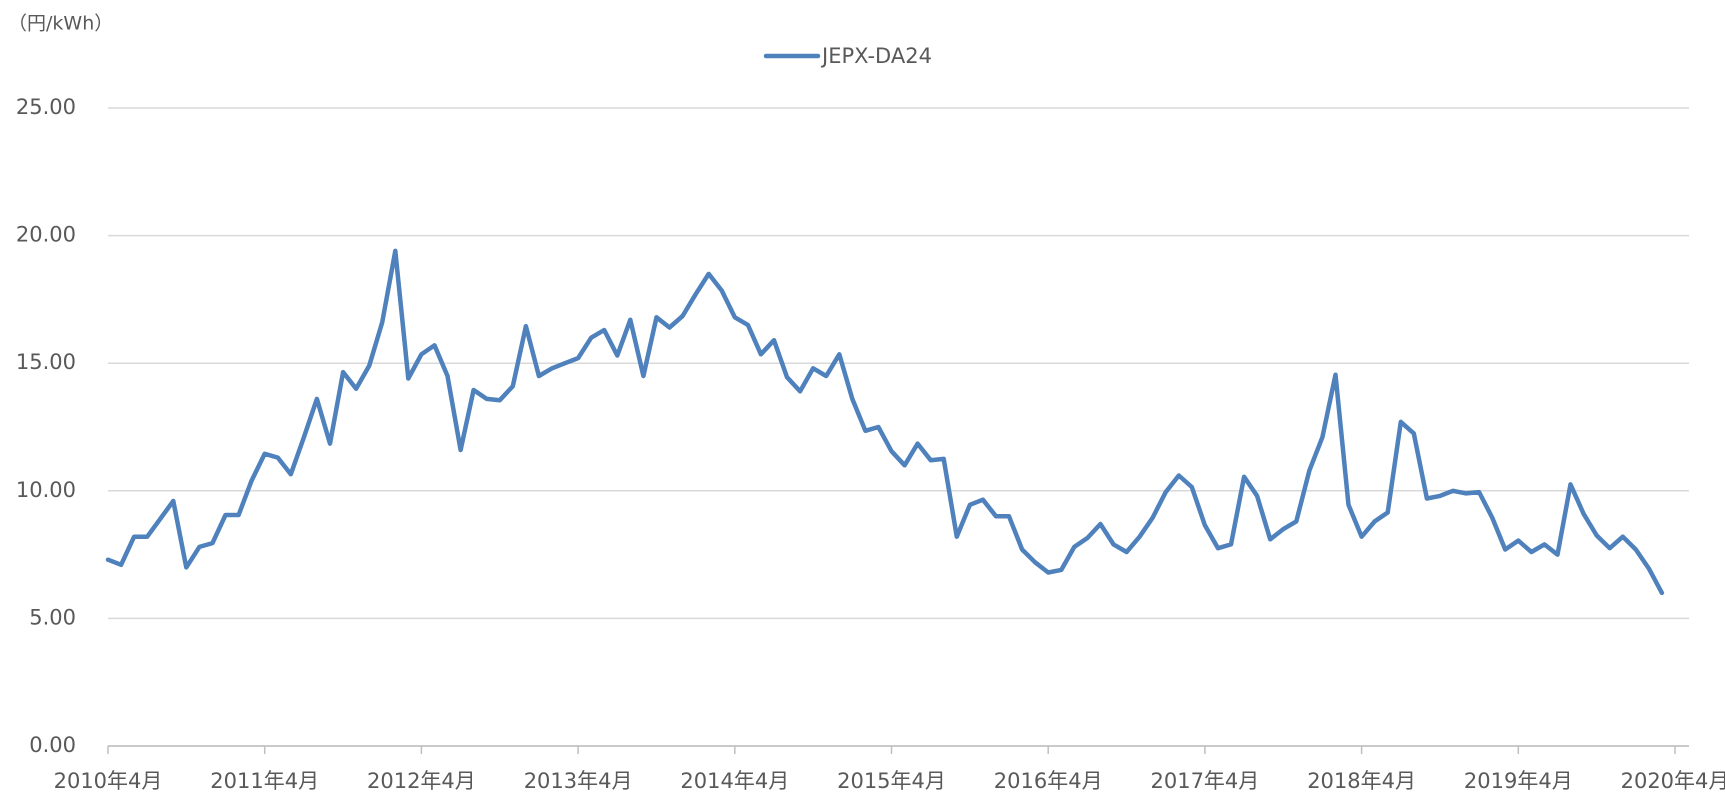 The image size is (1725, 796). What do you see at coordinates (52, 745) in the screenshot?
I see `y-tick-label: 0.00` at bounding box center [52, 745].